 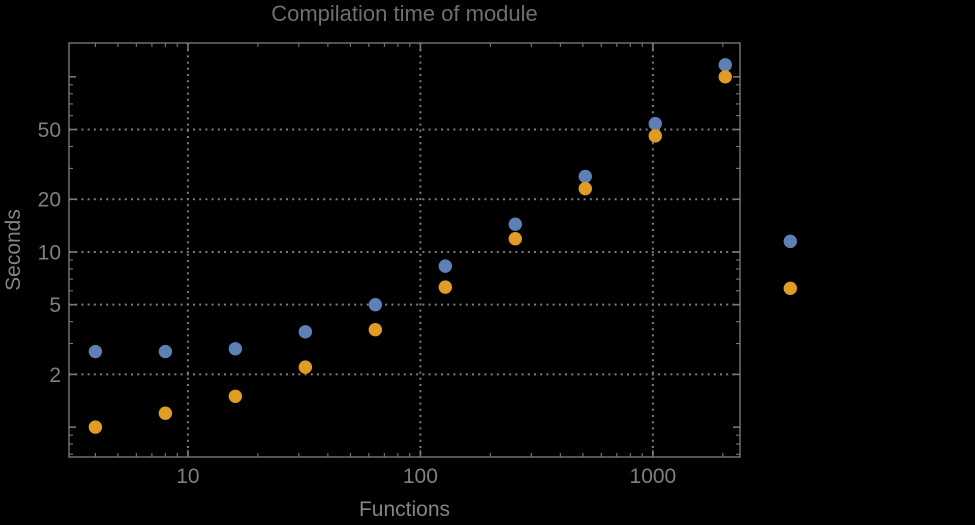 What do you see at coordinates (790, 241) in the screenshot?
I see `outside-point-blue` at bounding box center [790, 241].